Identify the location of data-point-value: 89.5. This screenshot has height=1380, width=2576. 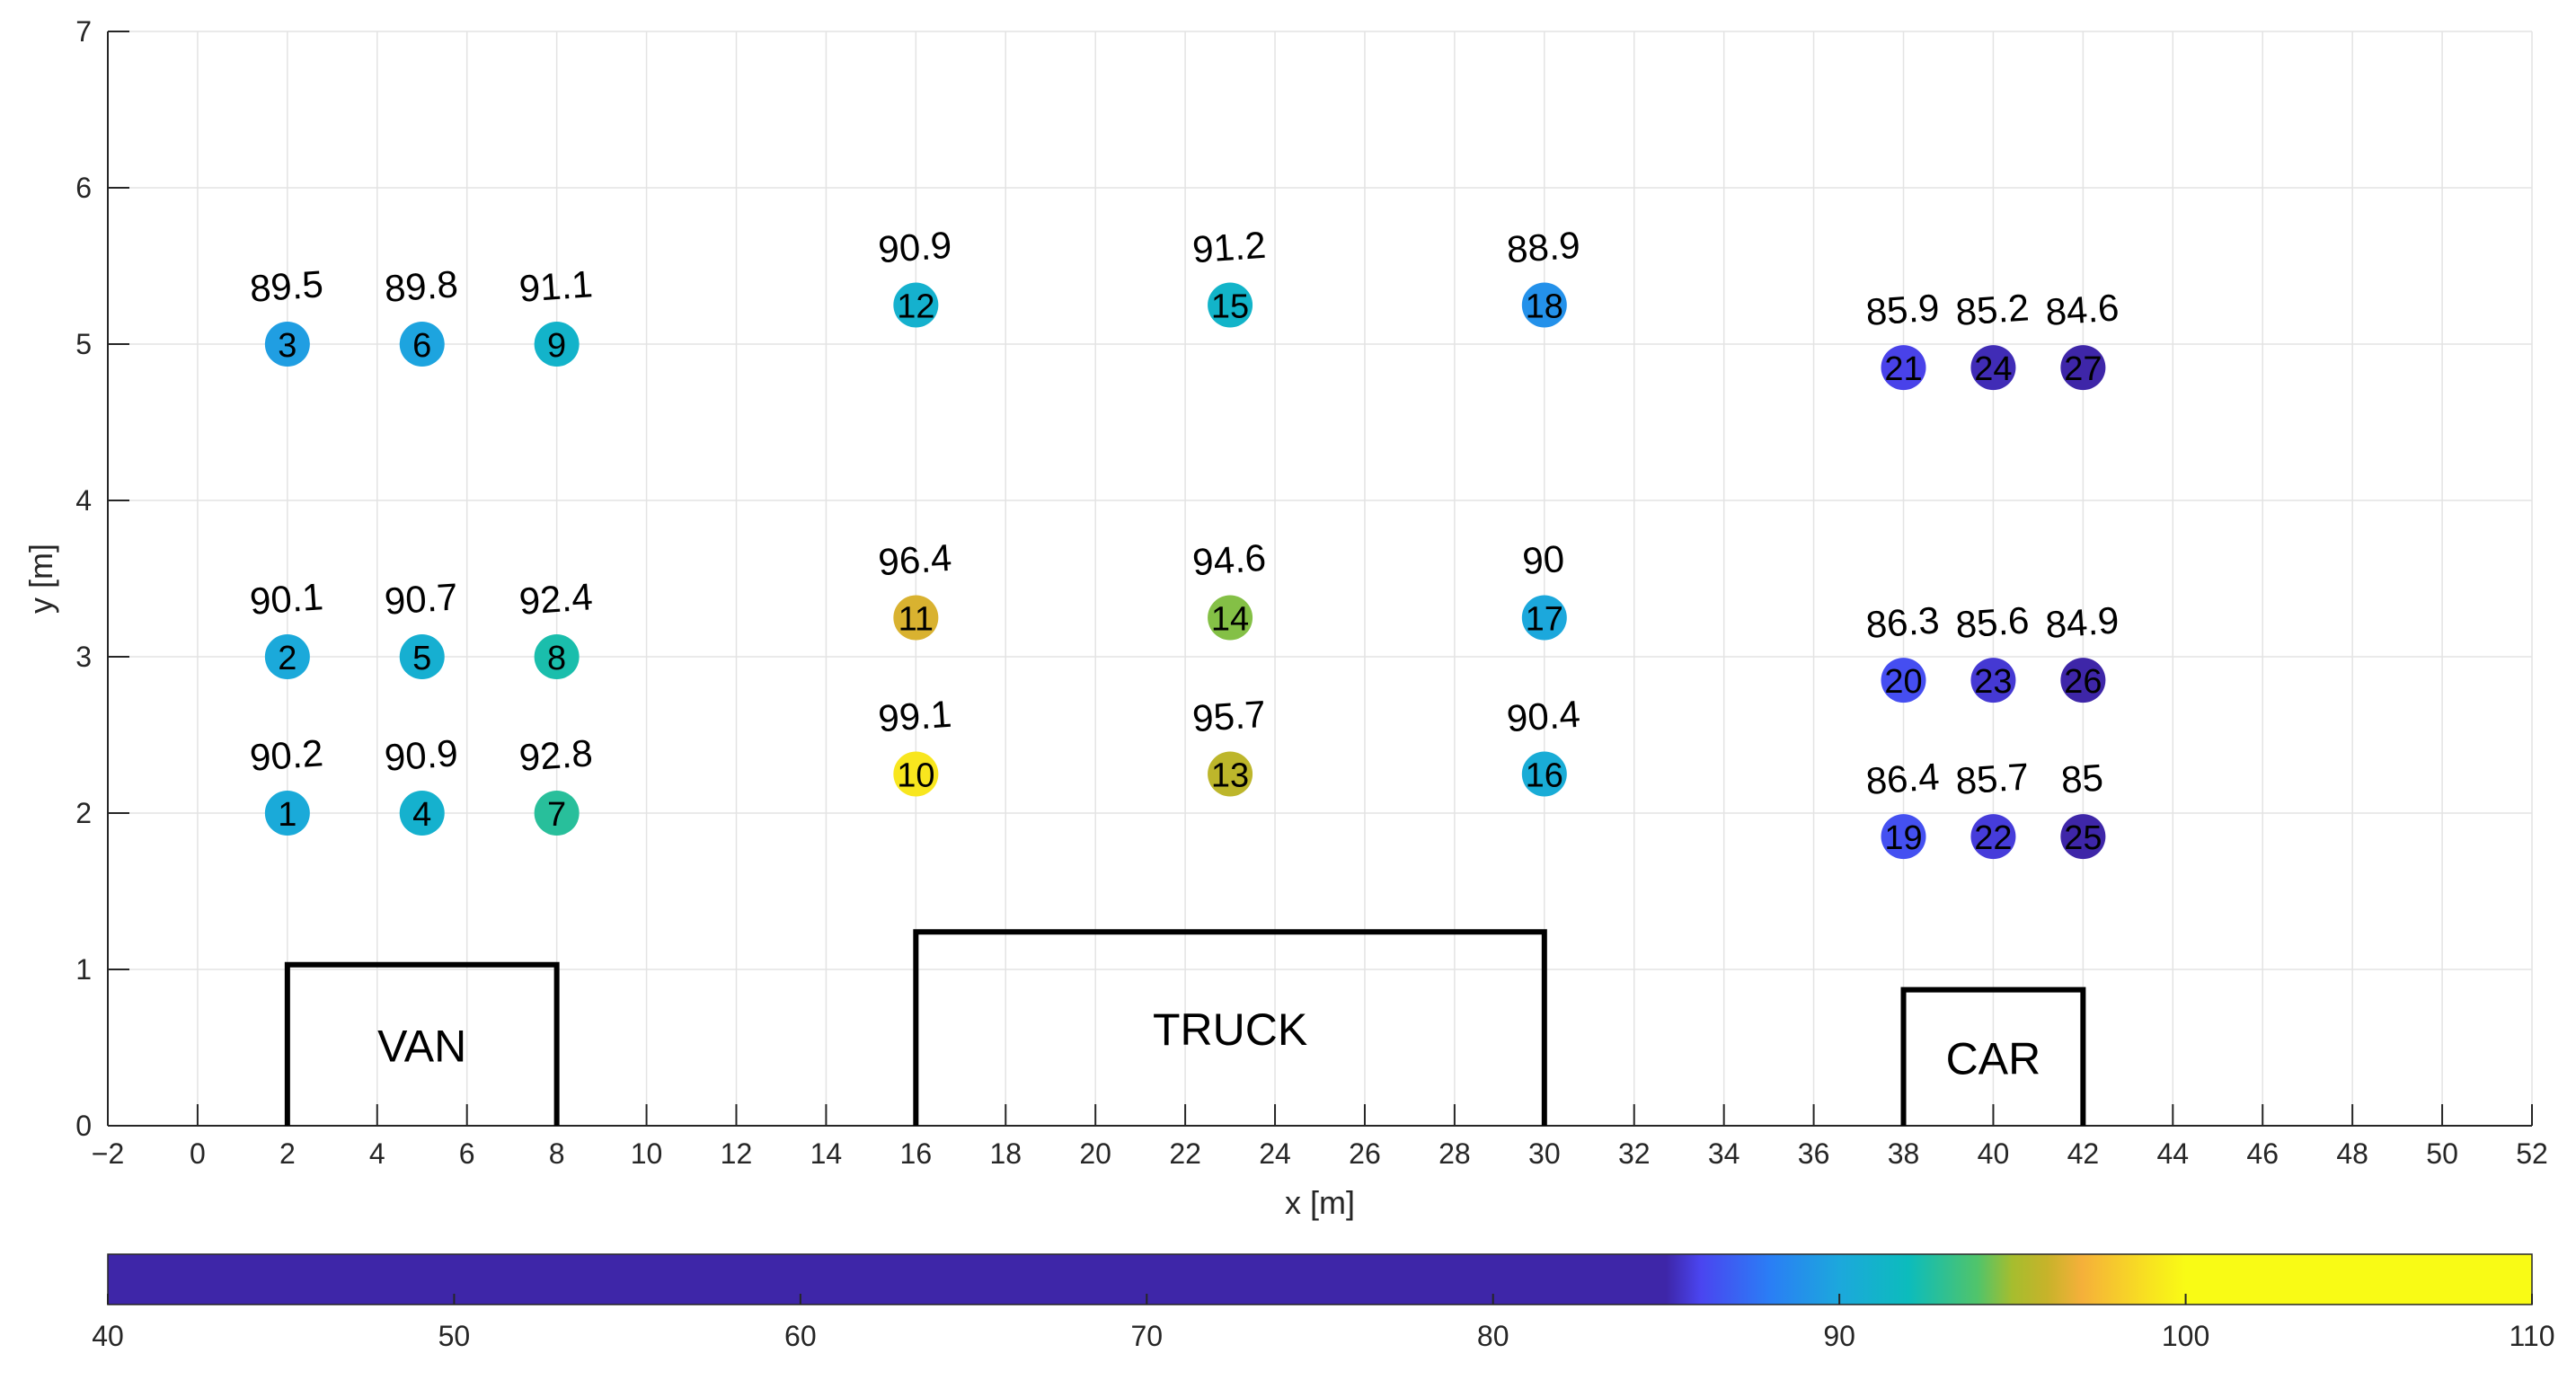
(286, 286).